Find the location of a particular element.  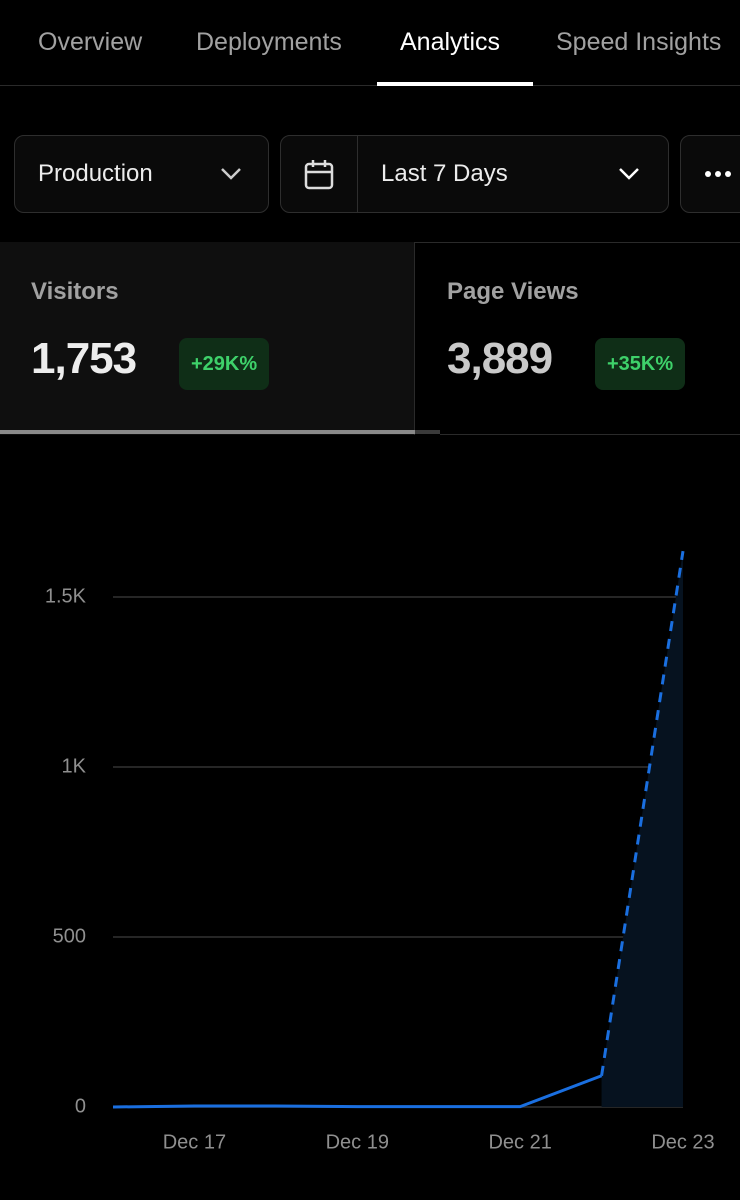

y-tick-label: 1K is located at coordinates (74, 766).